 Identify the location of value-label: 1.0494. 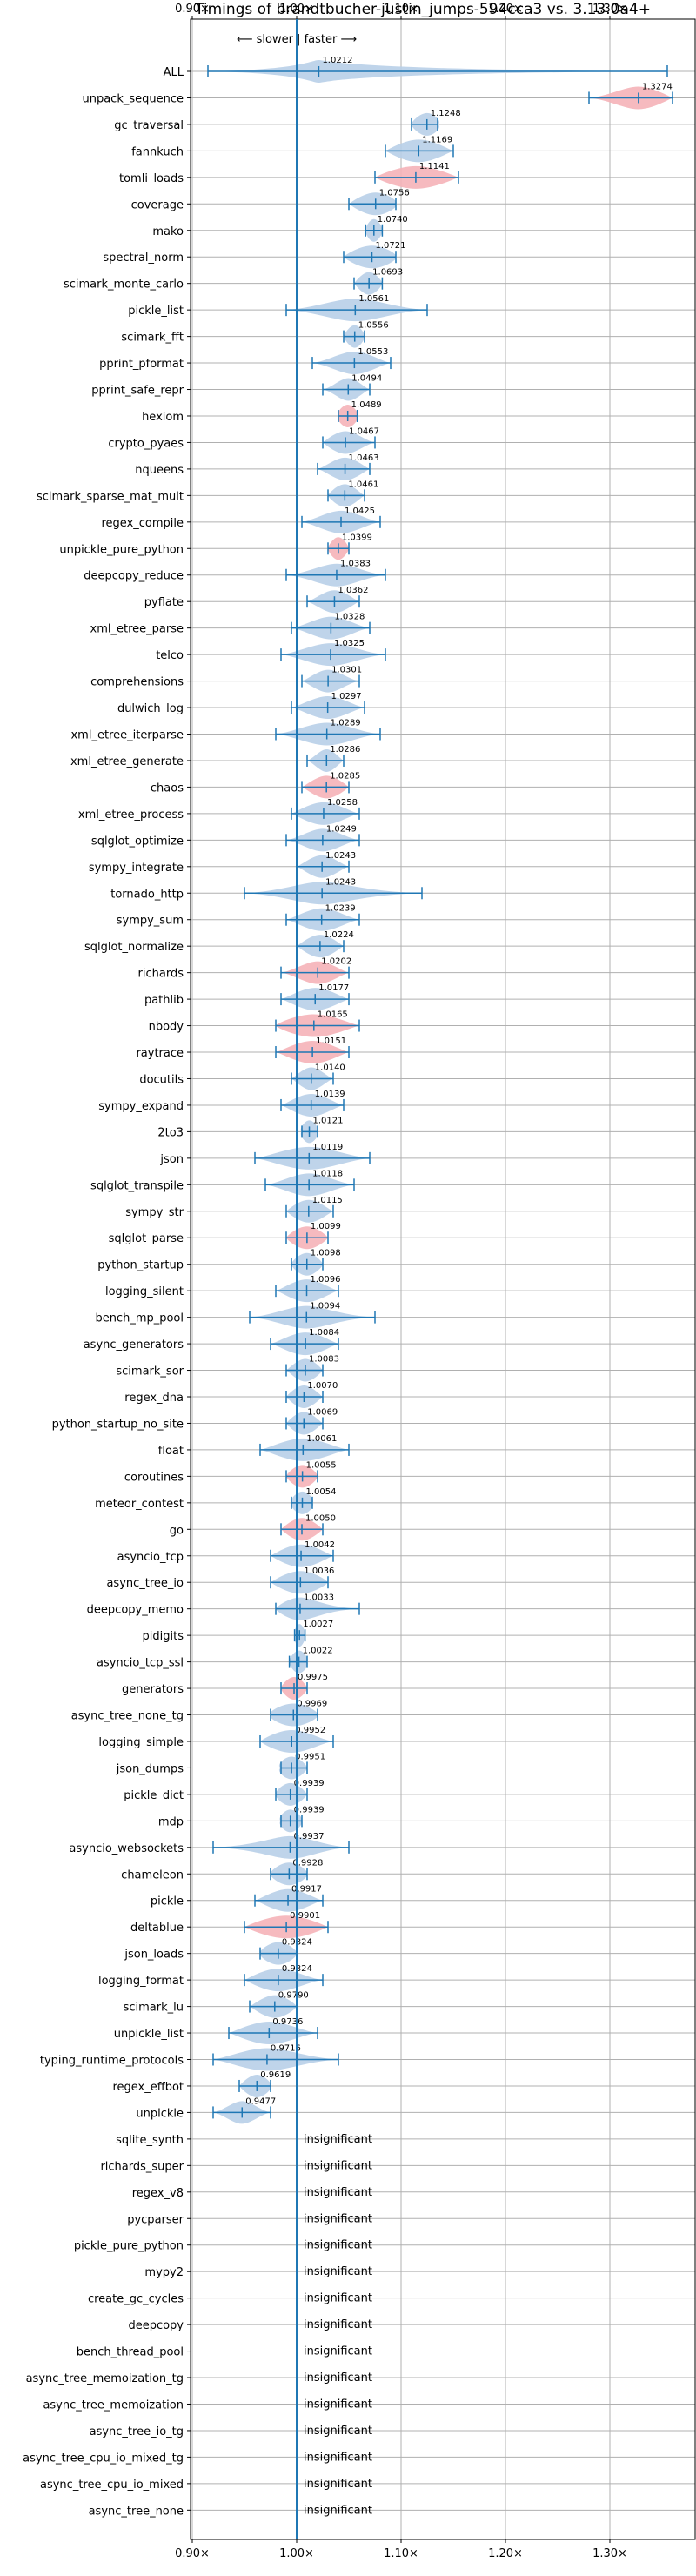
(366, 379).